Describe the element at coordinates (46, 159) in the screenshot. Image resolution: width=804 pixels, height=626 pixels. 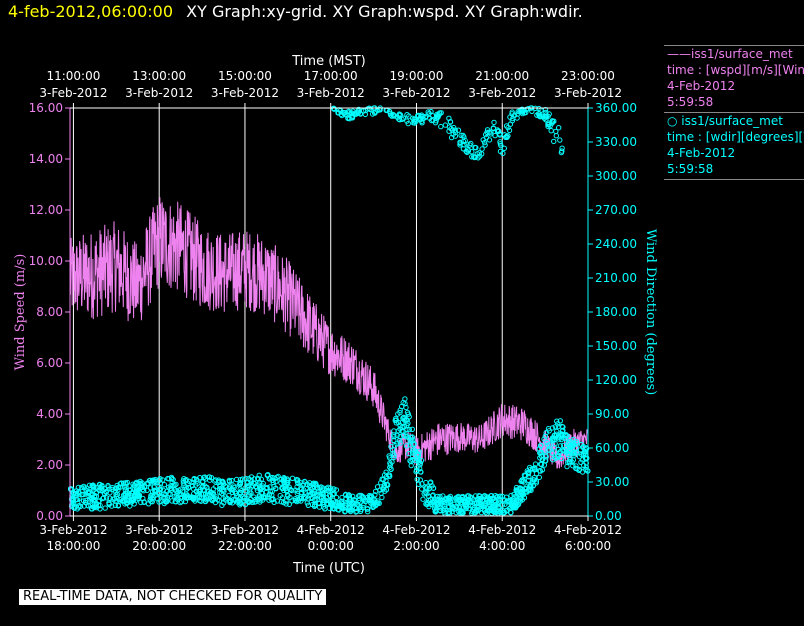
I see `y-left-tick-label-7: 14.00` at that location.